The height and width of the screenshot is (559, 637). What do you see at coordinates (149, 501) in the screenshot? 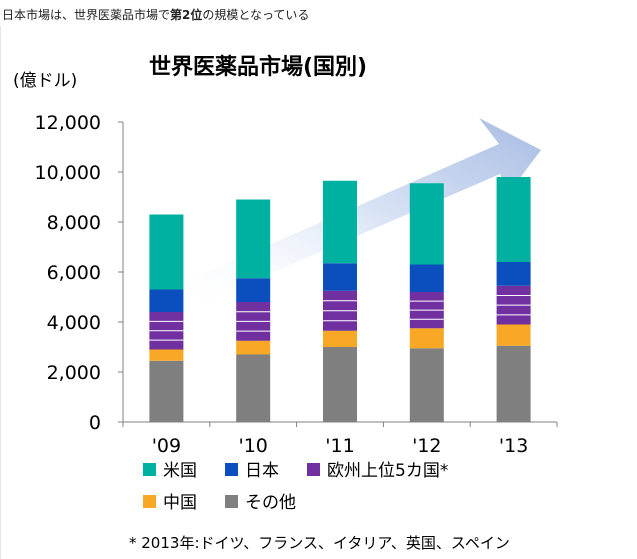
I see `legend-swatch-china` at bounding box center [149, 501].